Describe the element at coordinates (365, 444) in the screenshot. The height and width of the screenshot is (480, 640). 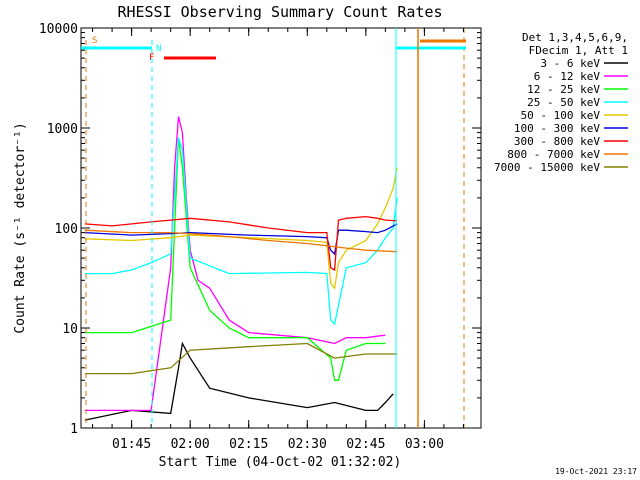
I see `x-tick-label-4: 02:45` at that location.